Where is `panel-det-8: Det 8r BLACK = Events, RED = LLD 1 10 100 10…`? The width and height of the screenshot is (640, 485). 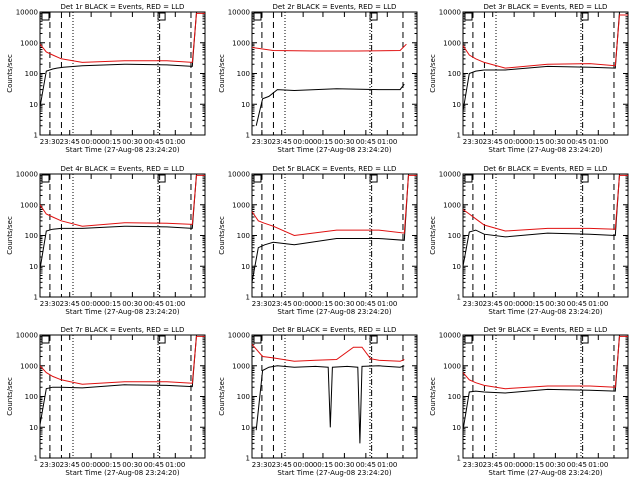
panel-det-8: Det 8r BLACK = Events, RED = LLD 1 10 100 10… is located at coordinates (318, 401).